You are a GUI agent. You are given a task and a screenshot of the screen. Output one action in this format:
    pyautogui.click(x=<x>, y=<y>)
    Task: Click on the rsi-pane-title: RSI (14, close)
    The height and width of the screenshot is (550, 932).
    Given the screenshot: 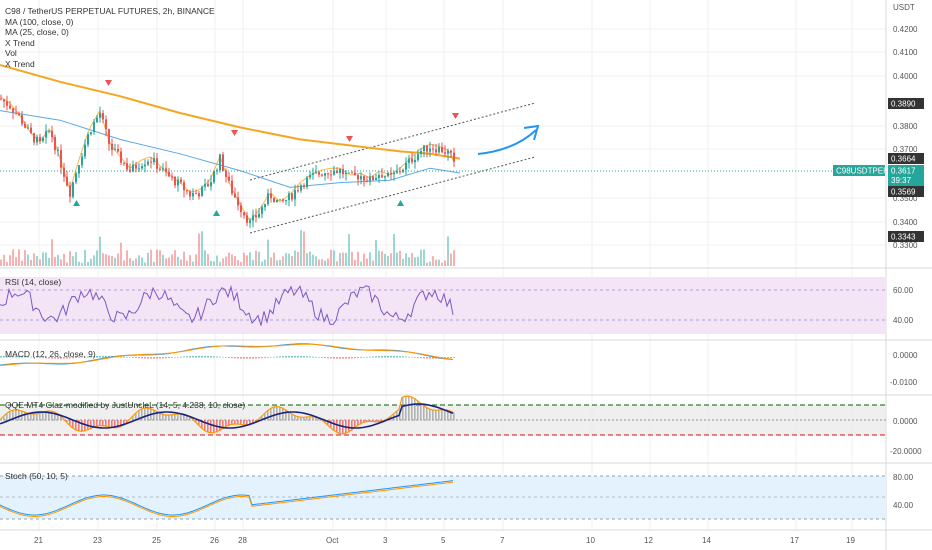 What is the action you would take?
    pyautogui.click(x=33, y=282)
    